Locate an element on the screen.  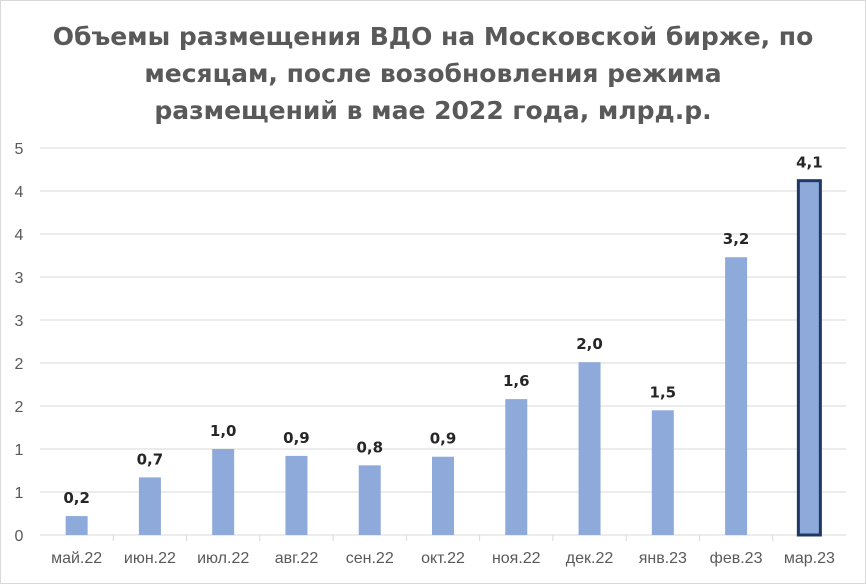
data-label: 3,2 is located at coordinates (736, 239).